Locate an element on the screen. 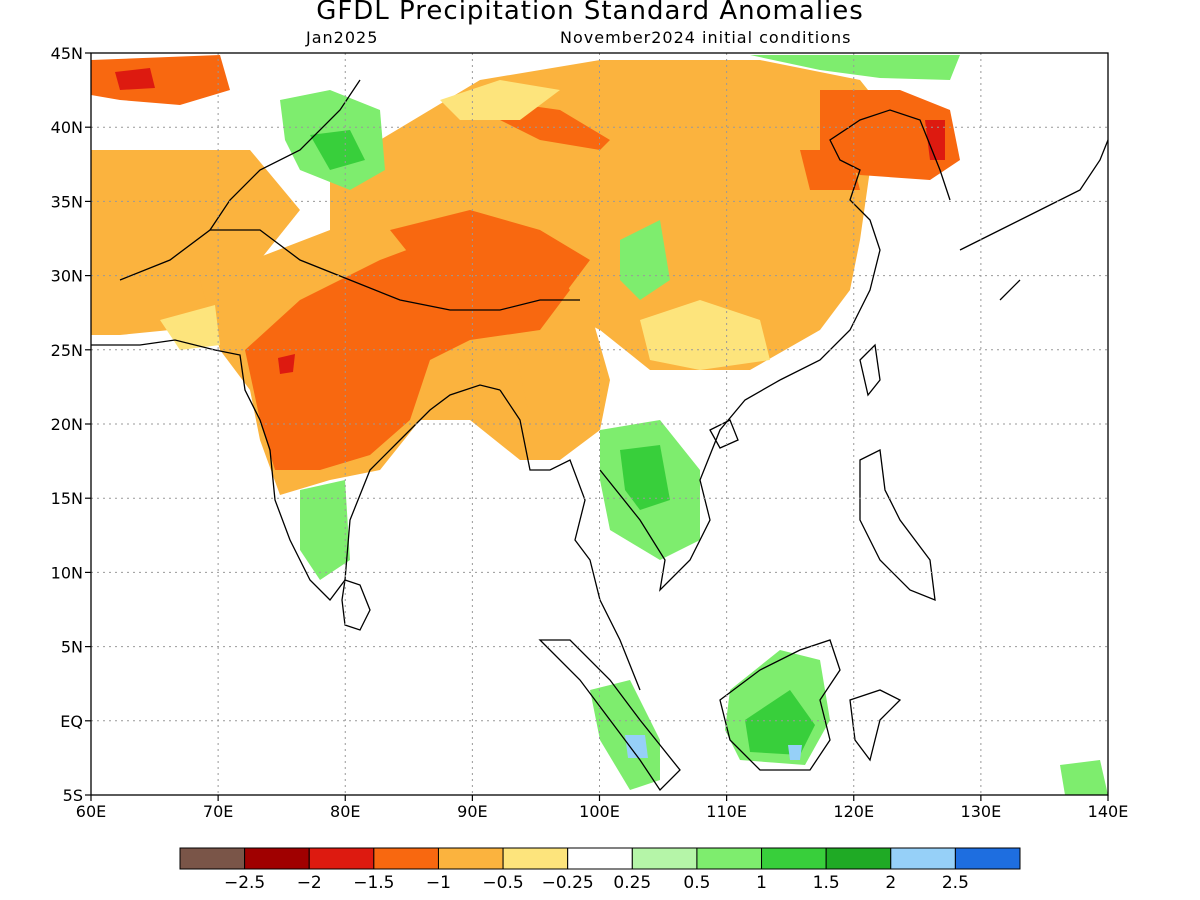  x-tick-label: 110E is located at coordinates (726, 811).